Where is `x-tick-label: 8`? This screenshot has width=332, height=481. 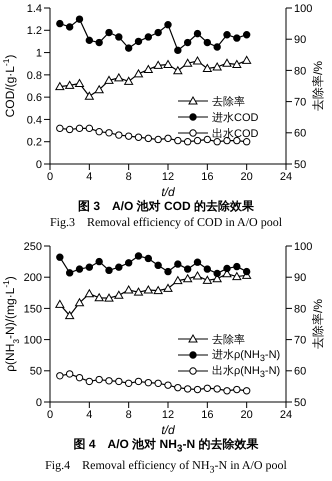
x-tick-label: 8 is located at coordinates (129, 414).